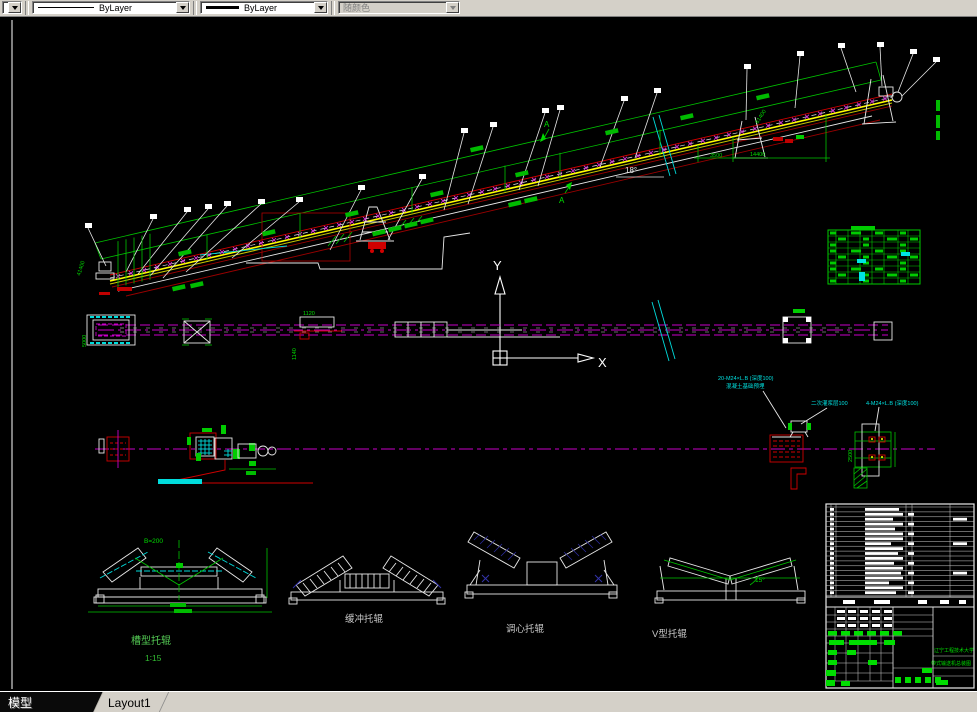 The width and height of the screenshot is (977, 712). Describe the element at coordinates (116, 7) in the screenshot. I see `linetype-value: ByLayer` at that location.